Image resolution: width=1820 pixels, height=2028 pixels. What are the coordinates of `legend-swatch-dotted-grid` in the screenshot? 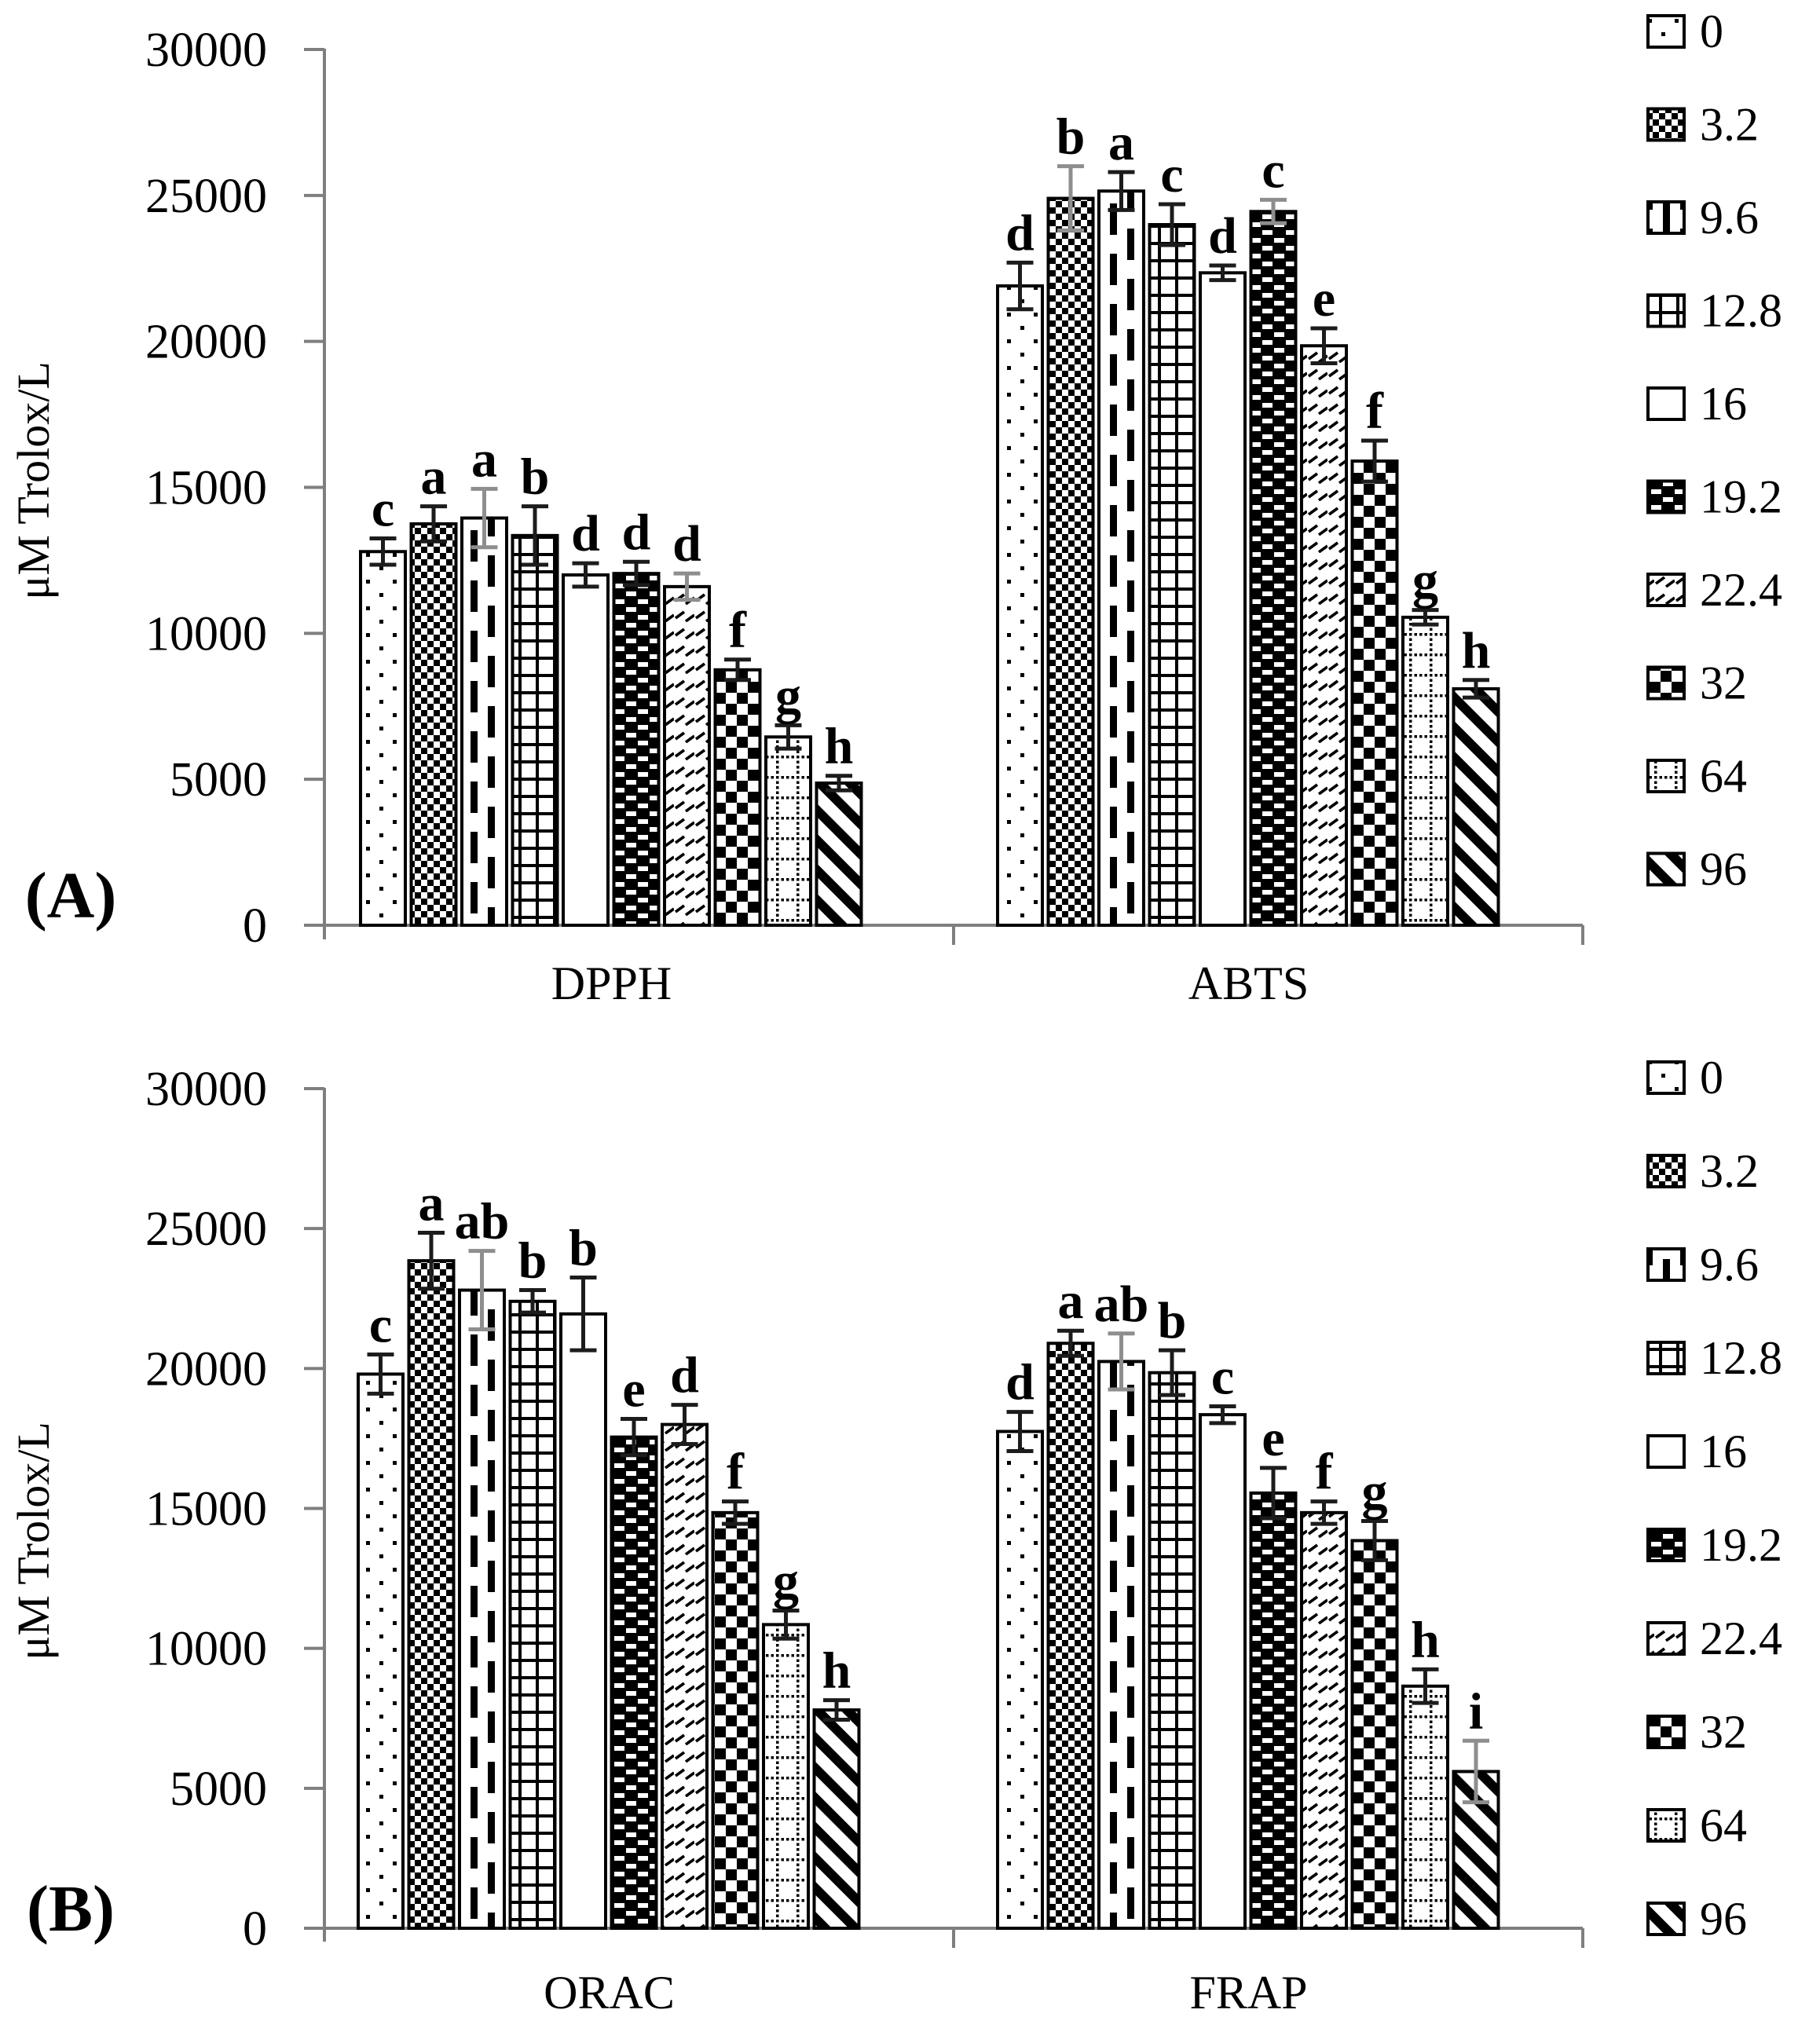 It's located at (1666, 776).